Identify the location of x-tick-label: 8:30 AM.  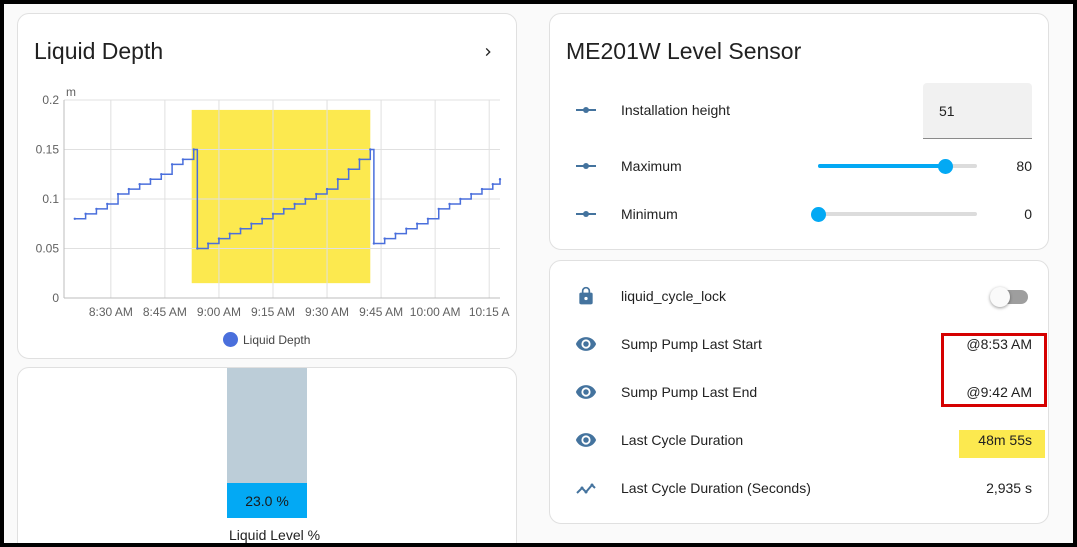
(111, 312).